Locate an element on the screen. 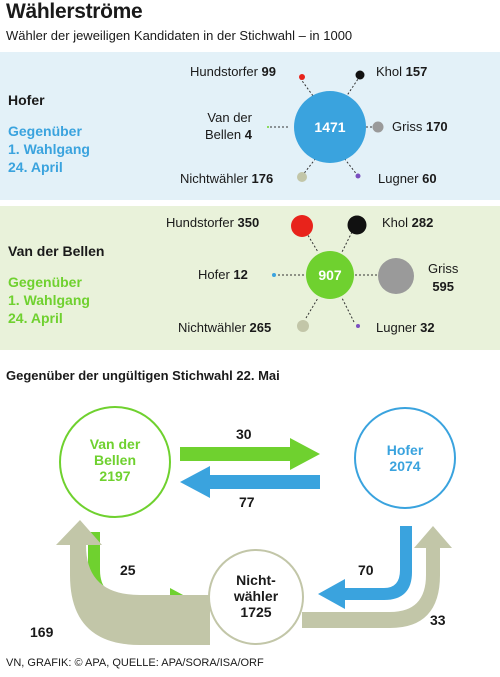 The width and height of the screenshot is (500, 677). vdb-lugner-label: Lugner 32 is located at coordinates (405, 327).